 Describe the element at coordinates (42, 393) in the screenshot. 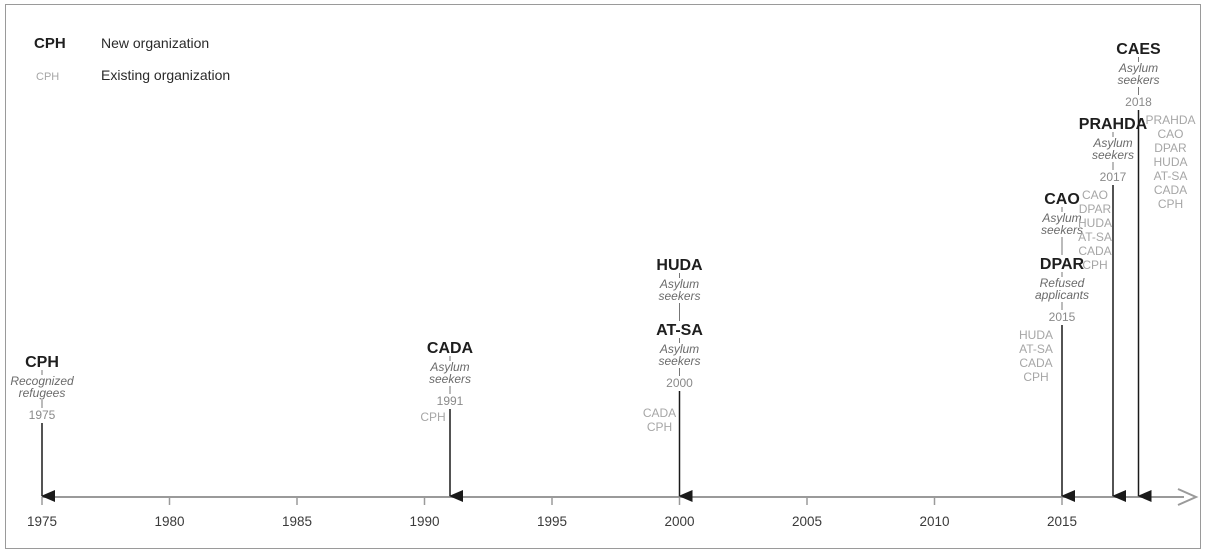

I see `organization-description: refugees` at that location.